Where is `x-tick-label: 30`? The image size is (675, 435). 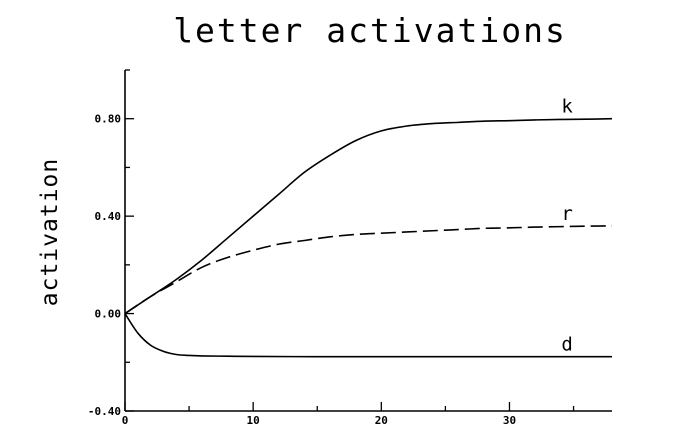
x-tick-label: 30 is located at coordinates (509, 420).